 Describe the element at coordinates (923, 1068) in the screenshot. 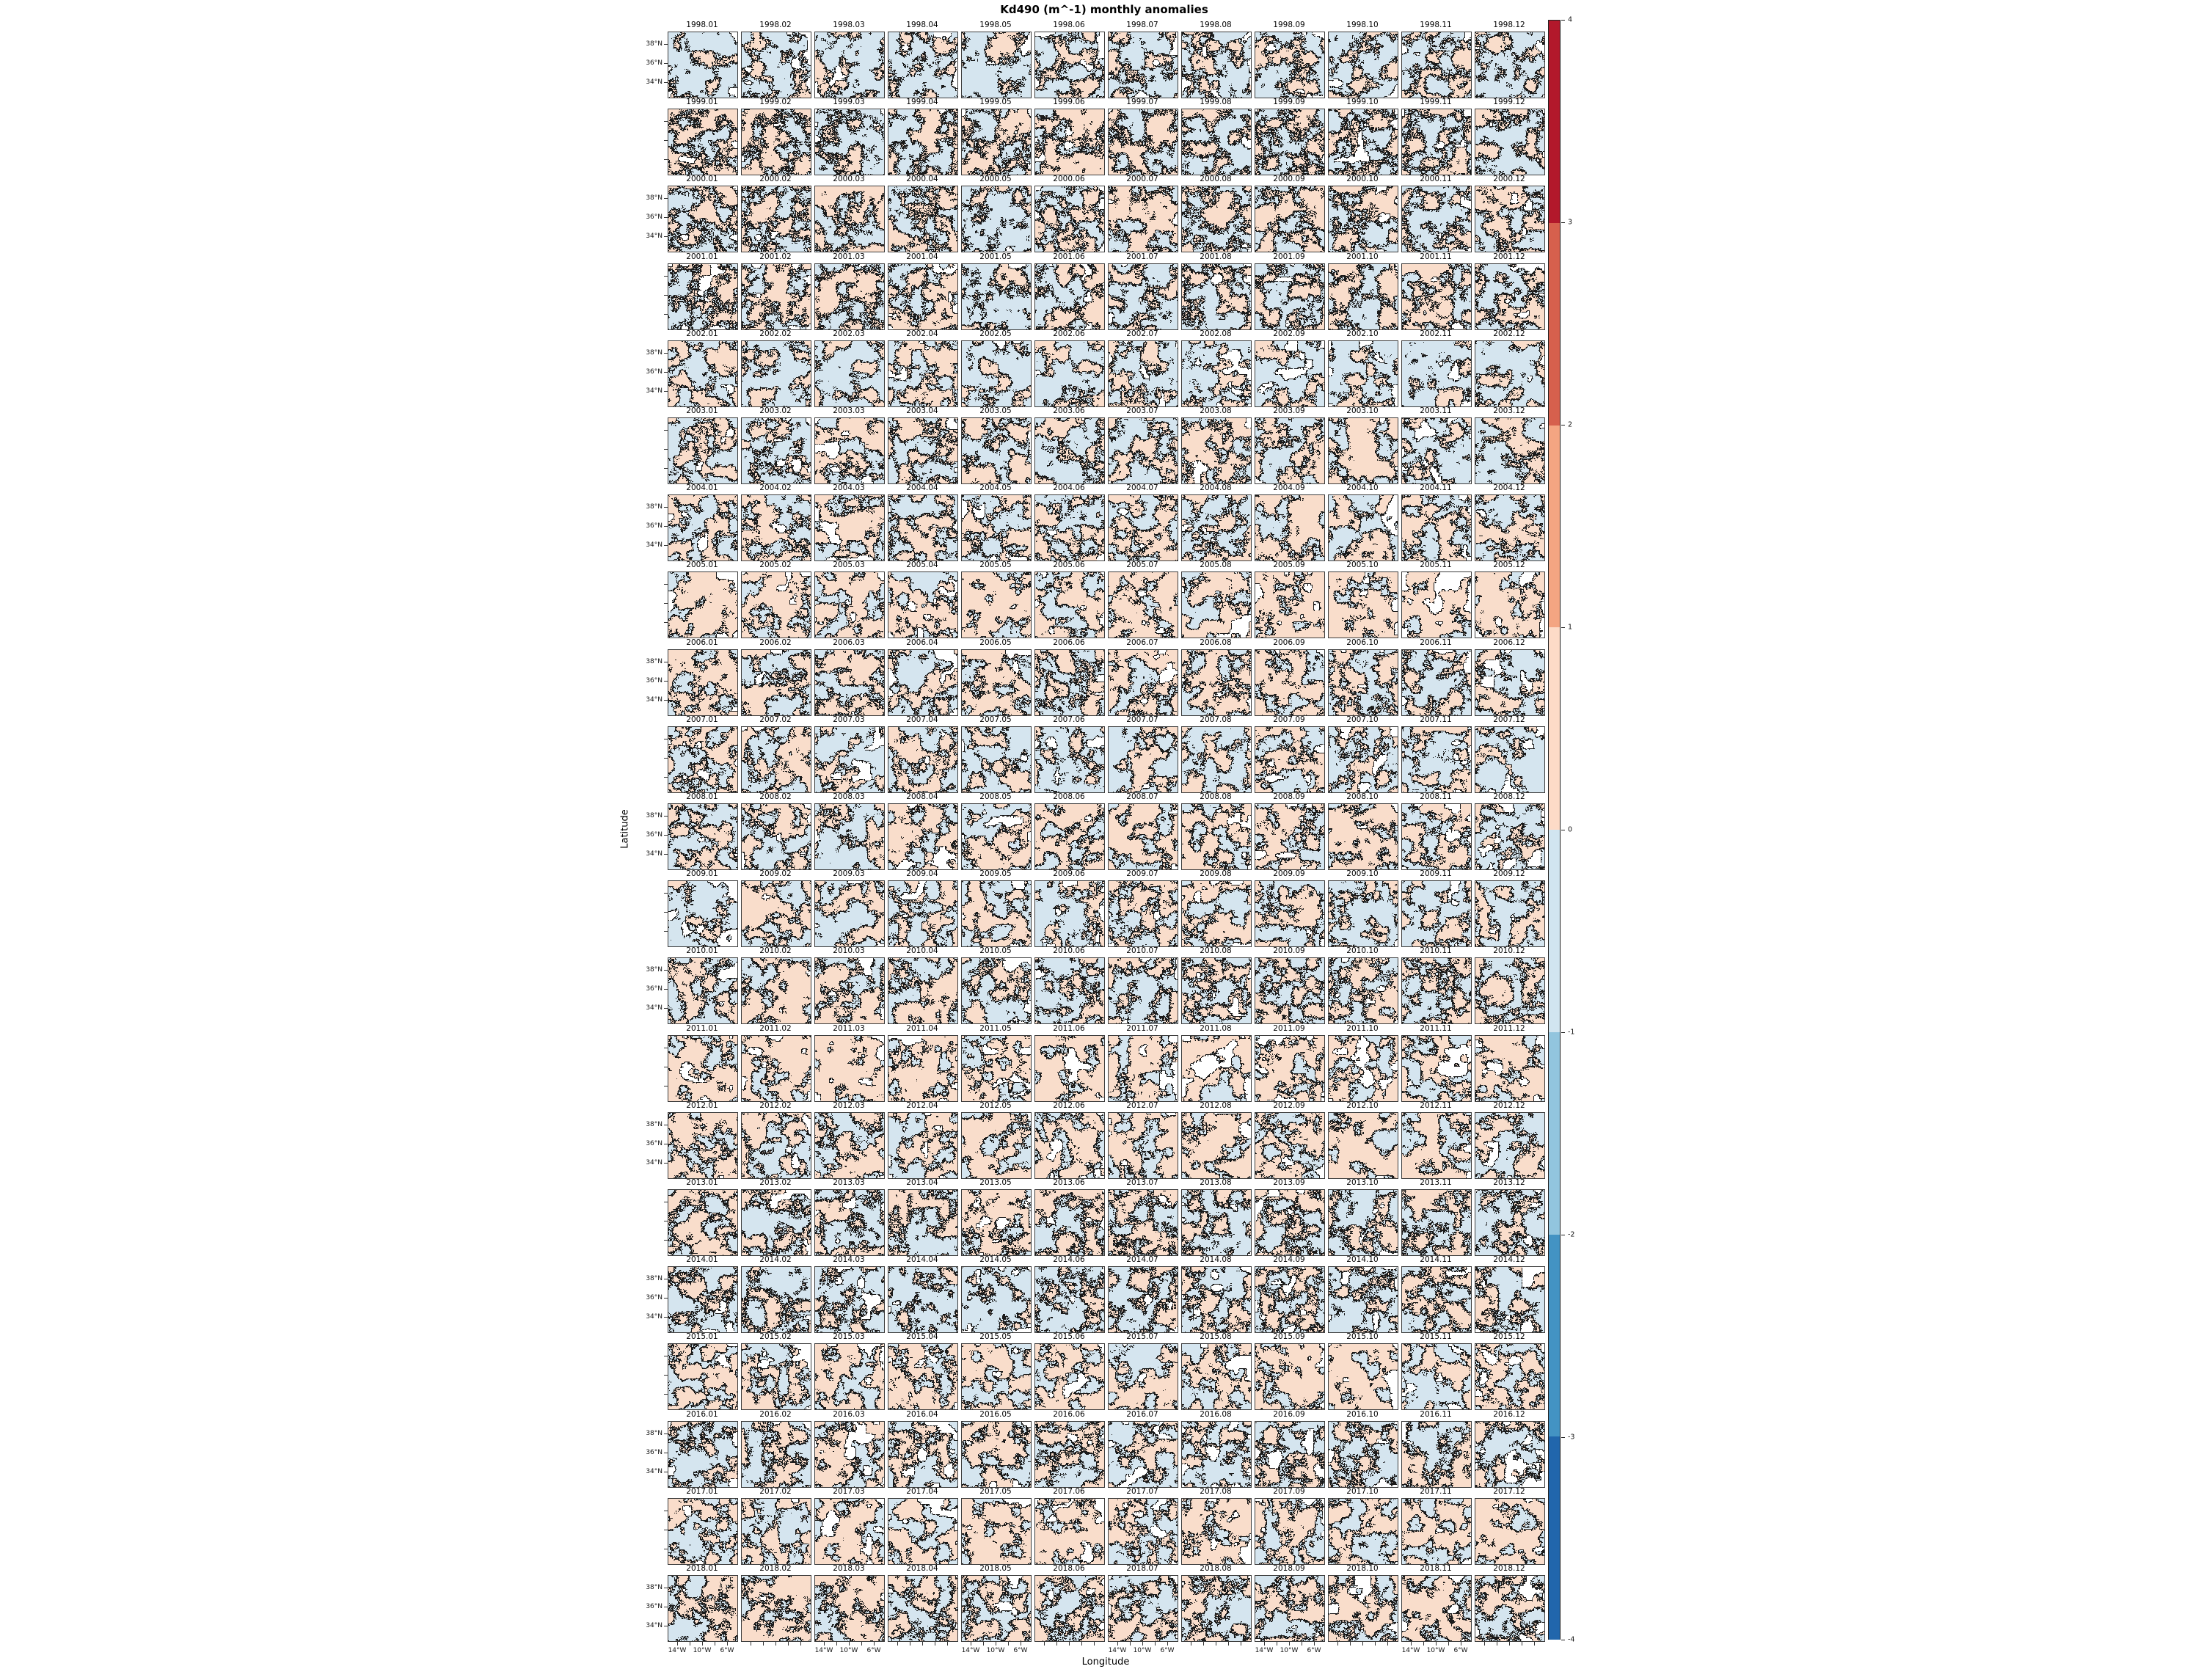

I see `anomaly-map-2011.04` at that location.